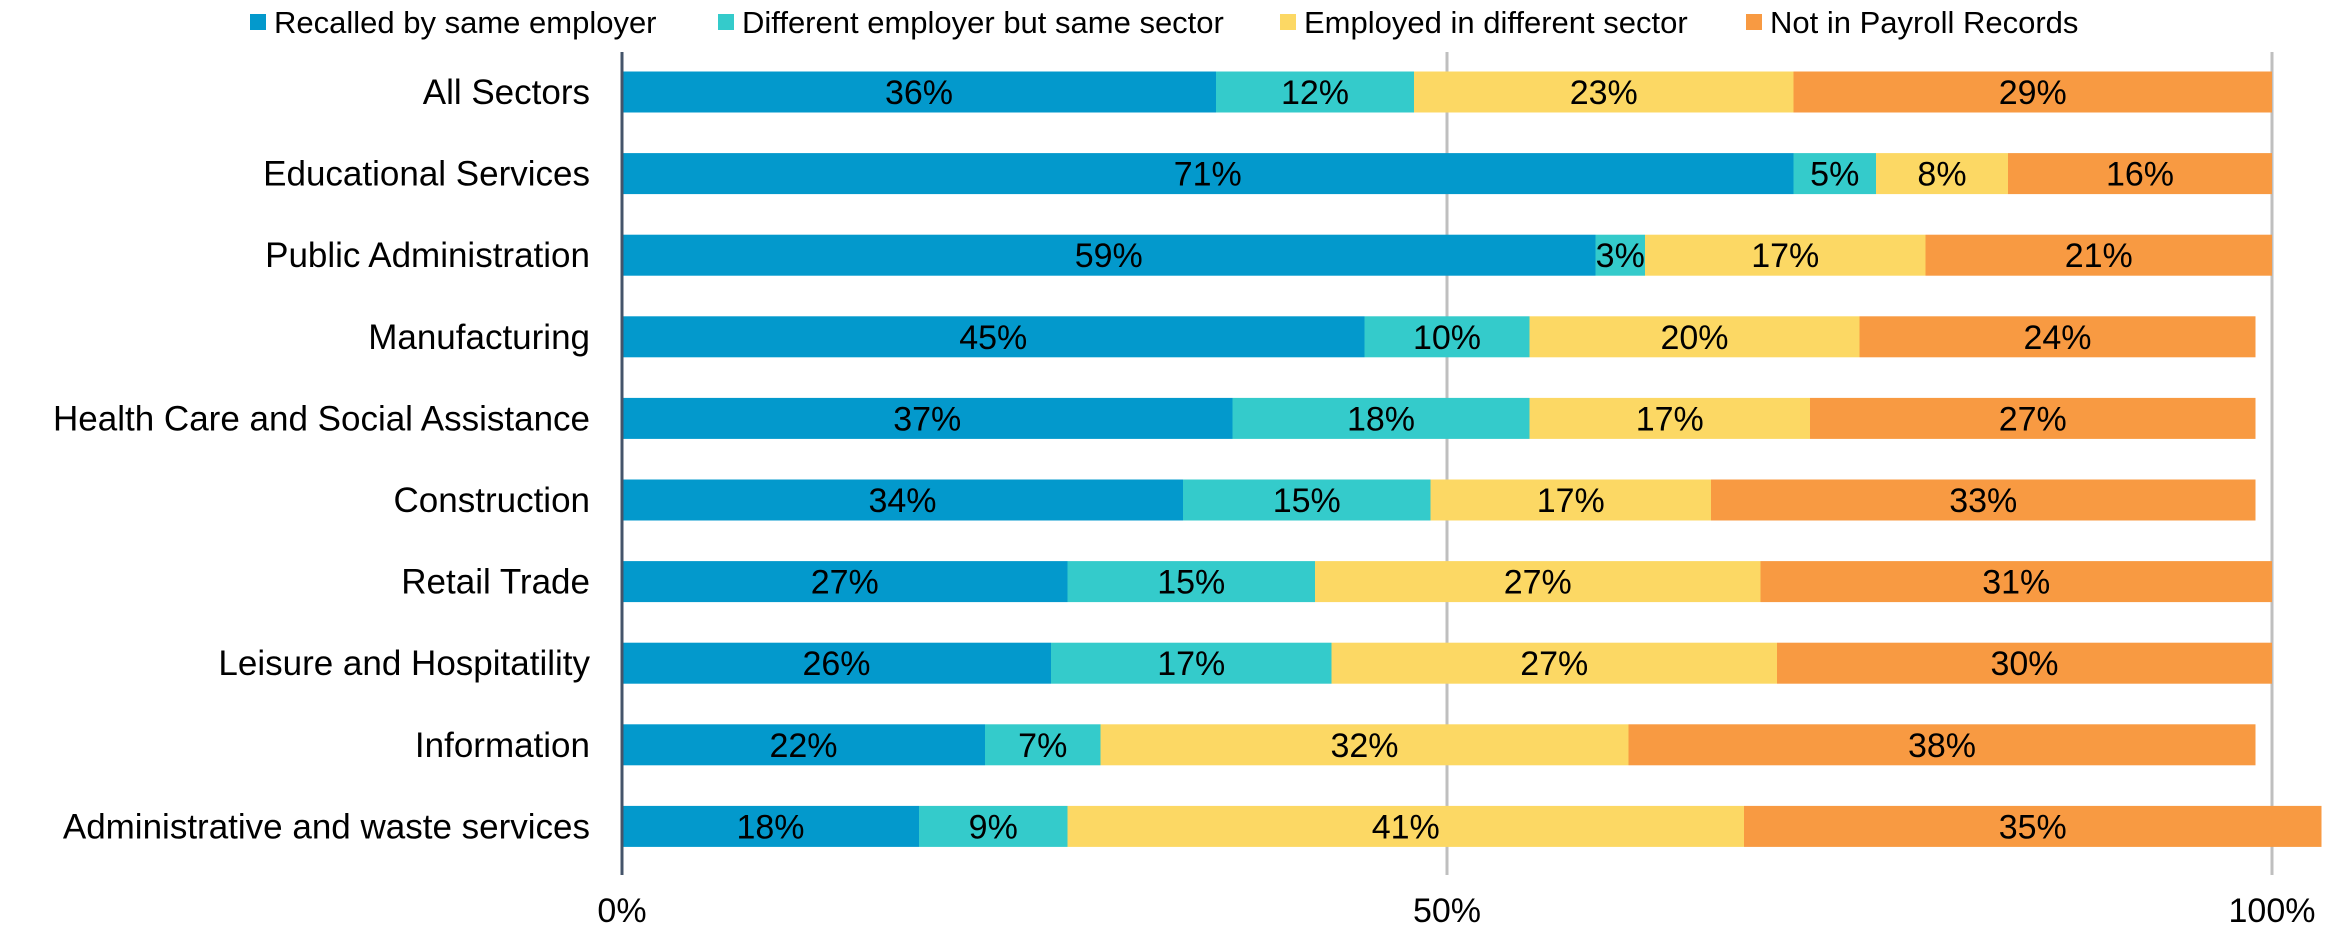  I want to click on category-label-0: All Sectors, so click(506, 92).